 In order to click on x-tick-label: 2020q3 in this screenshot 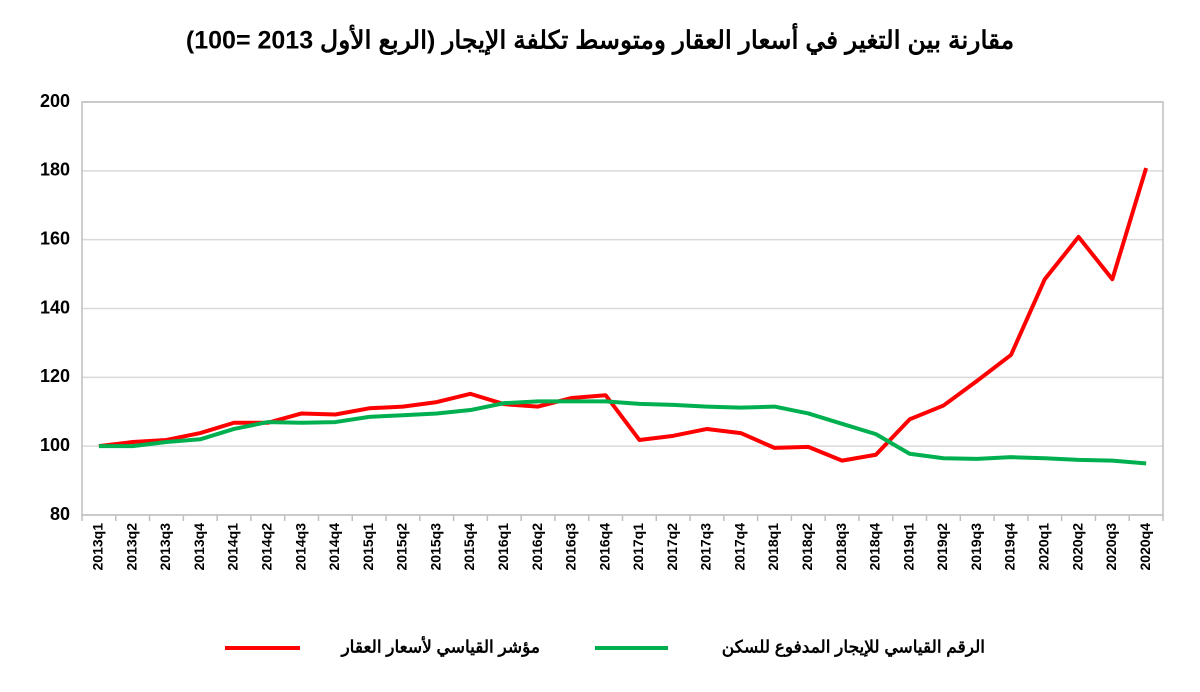, I will do `click(1111, 547)`.